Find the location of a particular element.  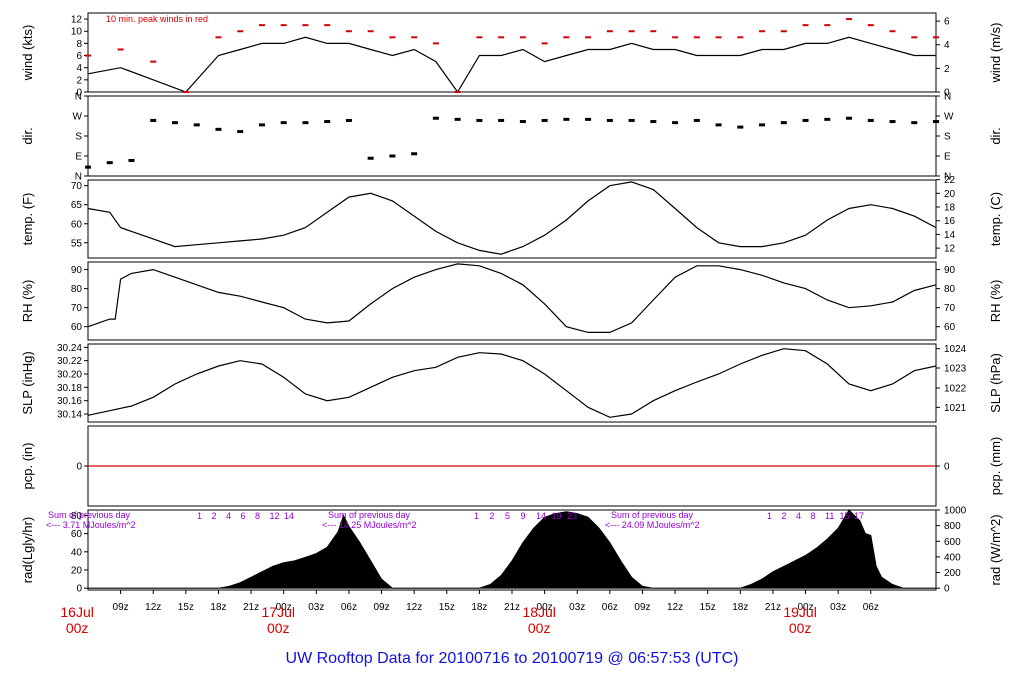

rad-hour-mark: 14 is located at coordinates (289, 516).